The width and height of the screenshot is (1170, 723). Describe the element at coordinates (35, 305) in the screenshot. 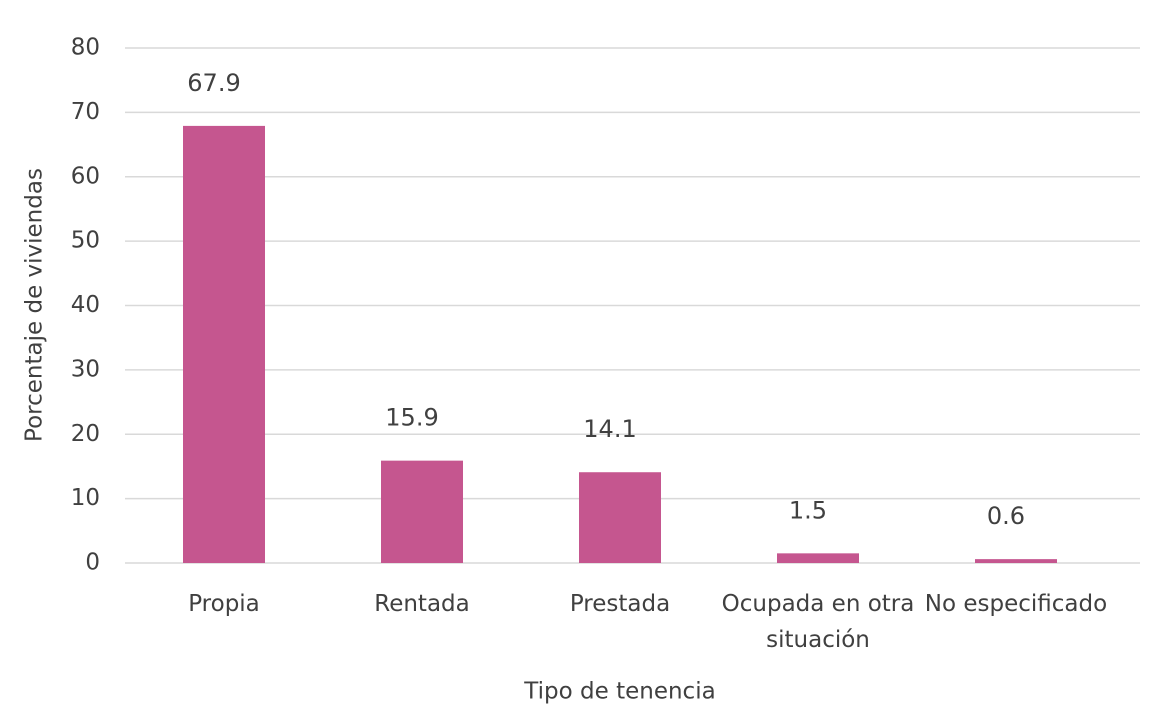

I see `y-axis-label: Porcentaje de viviendas` at that location.